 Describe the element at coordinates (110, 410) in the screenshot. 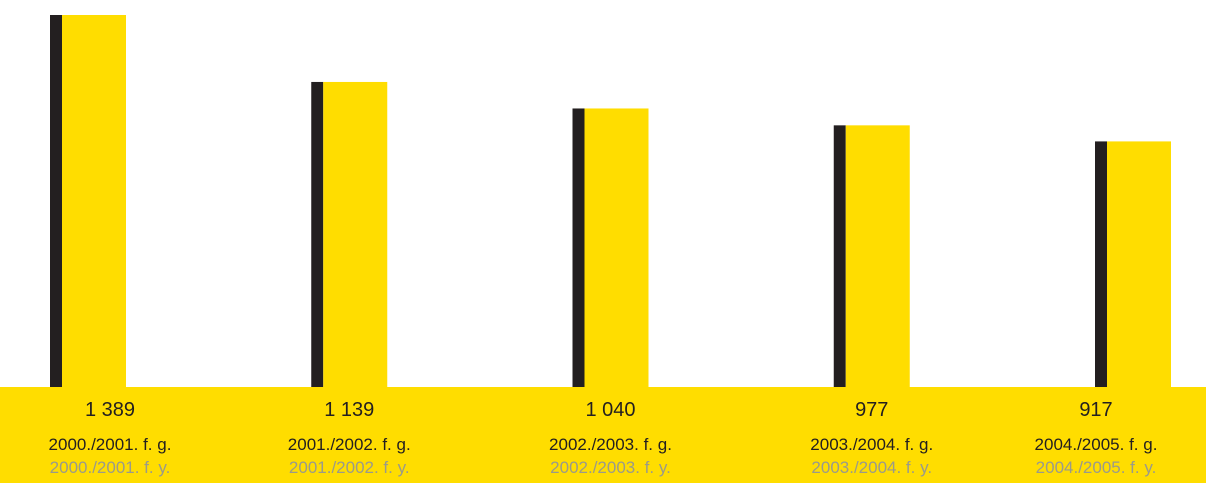

I see `data-label-0: 1 389` at that location.